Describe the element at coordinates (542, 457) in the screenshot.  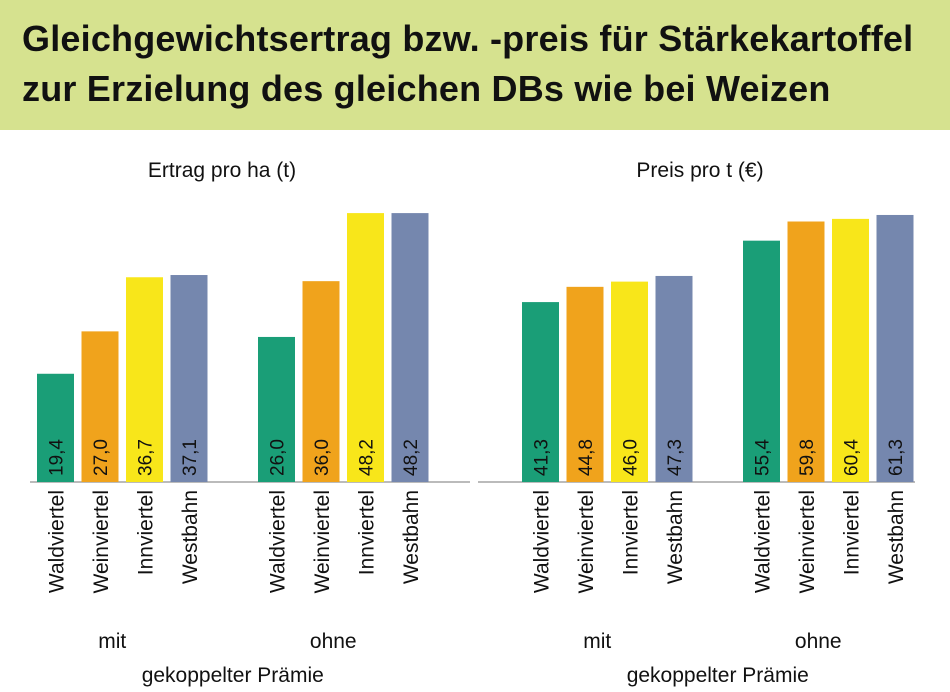
I see `value-label: 41,3` at that location.